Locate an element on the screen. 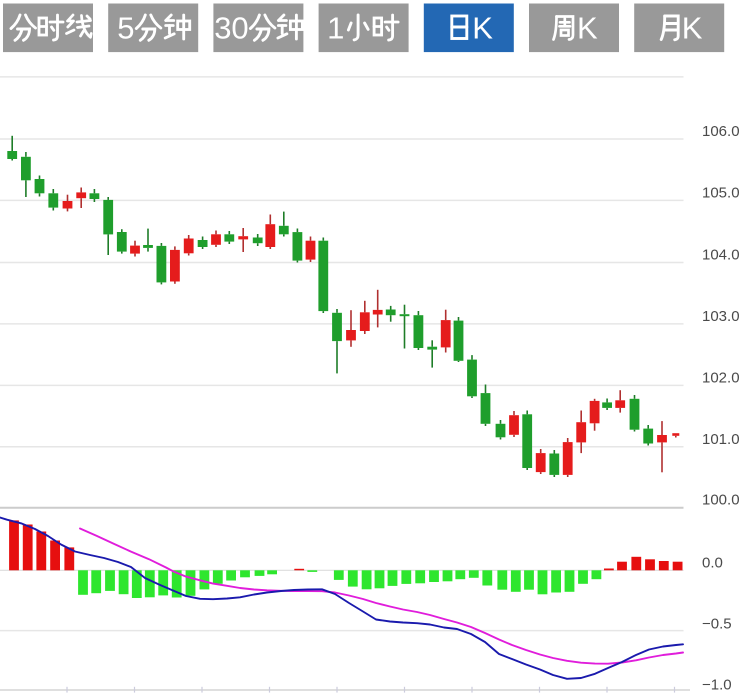  svg-text: 104.0 is located at coordinates (721, 255).